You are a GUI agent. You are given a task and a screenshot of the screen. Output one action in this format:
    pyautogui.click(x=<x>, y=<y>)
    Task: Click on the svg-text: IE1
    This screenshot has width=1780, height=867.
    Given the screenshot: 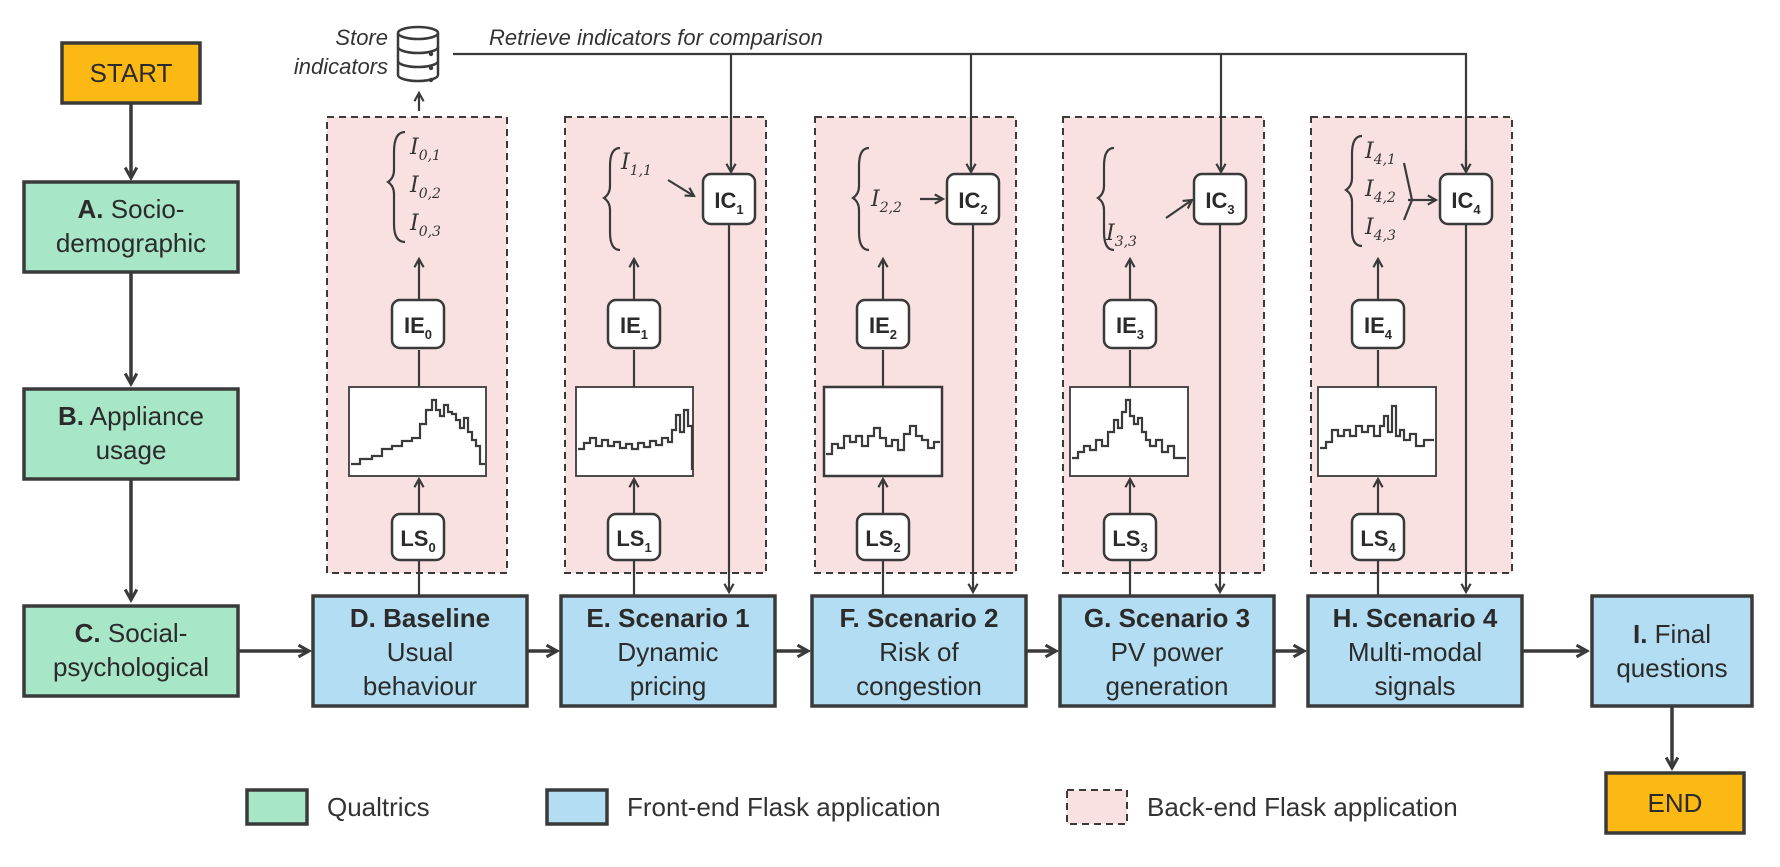 What is the action you would take?
    pyautogui.click(x=634, y=327)
    